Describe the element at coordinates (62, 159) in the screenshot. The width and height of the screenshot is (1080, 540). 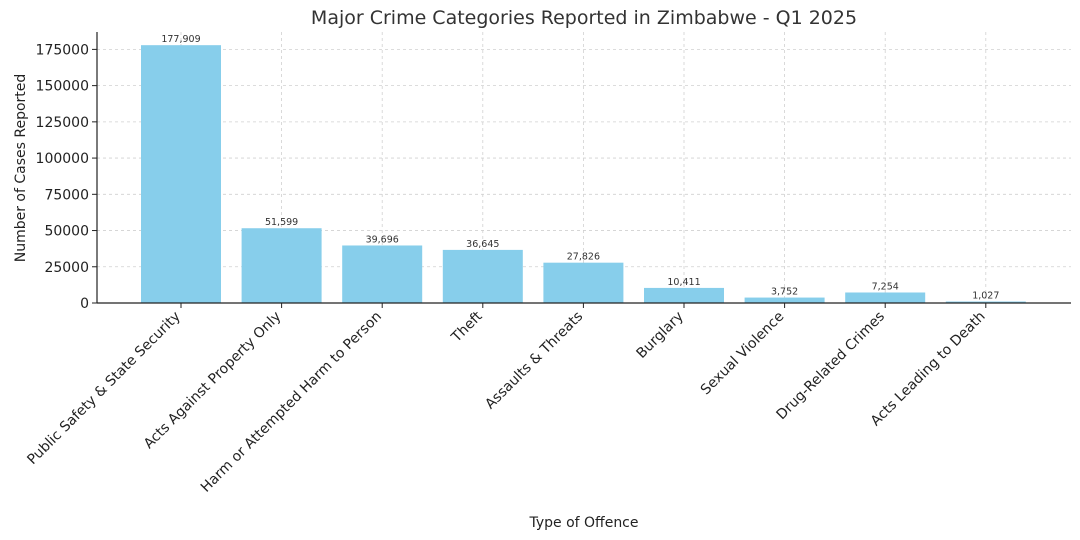
I see `y-tick-label: 100000` at that location.